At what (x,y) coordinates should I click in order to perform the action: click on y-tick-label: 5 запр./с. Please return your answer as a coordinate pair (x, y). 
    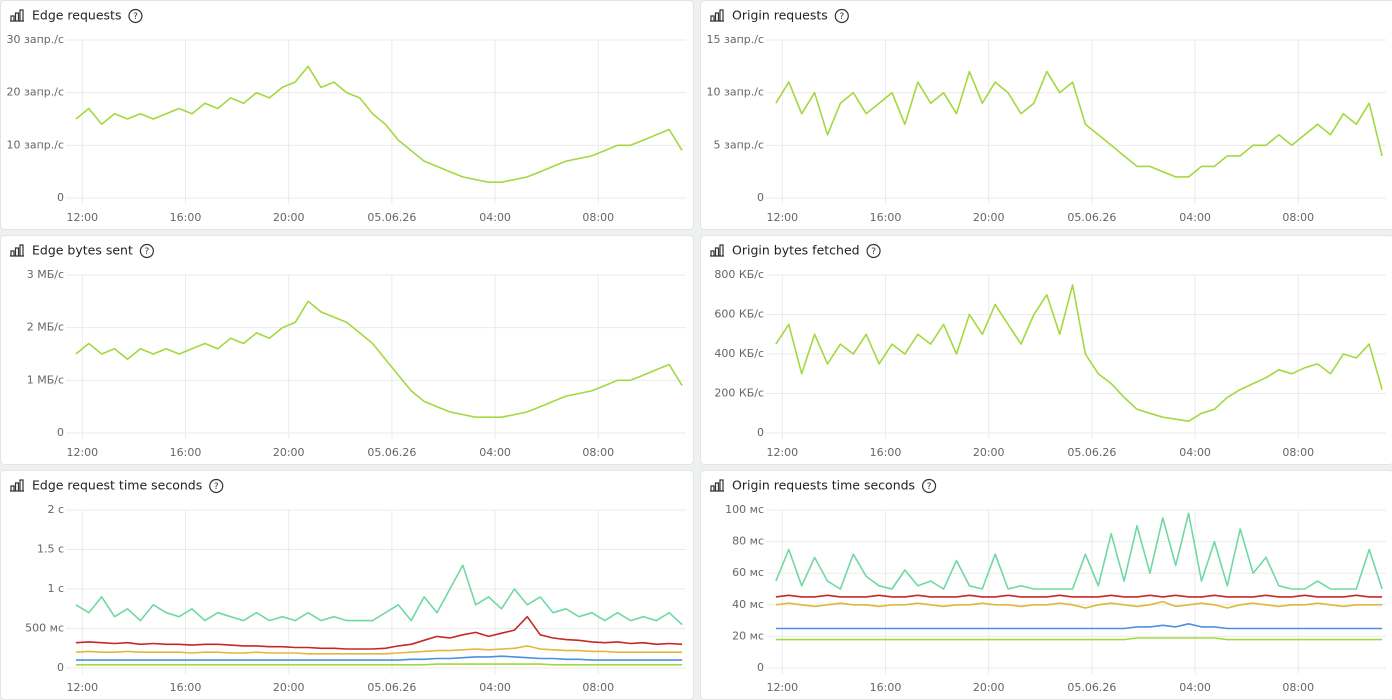
    Looking at the image, I should click on (738, 144).